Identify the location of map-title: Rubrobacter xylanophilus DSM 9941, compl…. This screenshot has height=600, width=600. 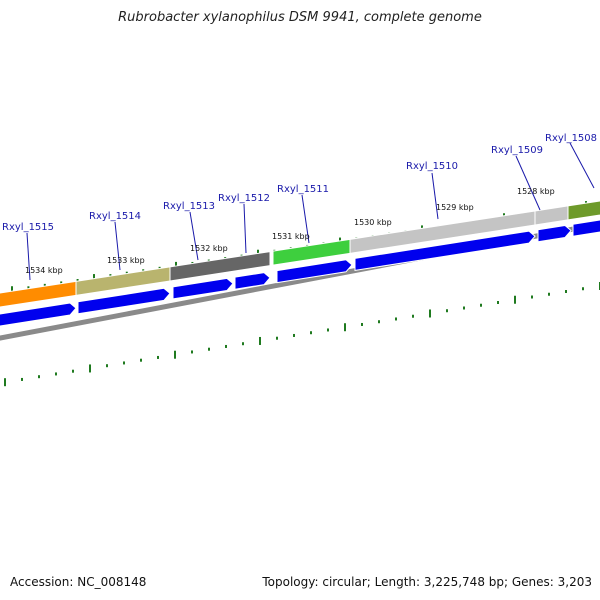
(300, 17).